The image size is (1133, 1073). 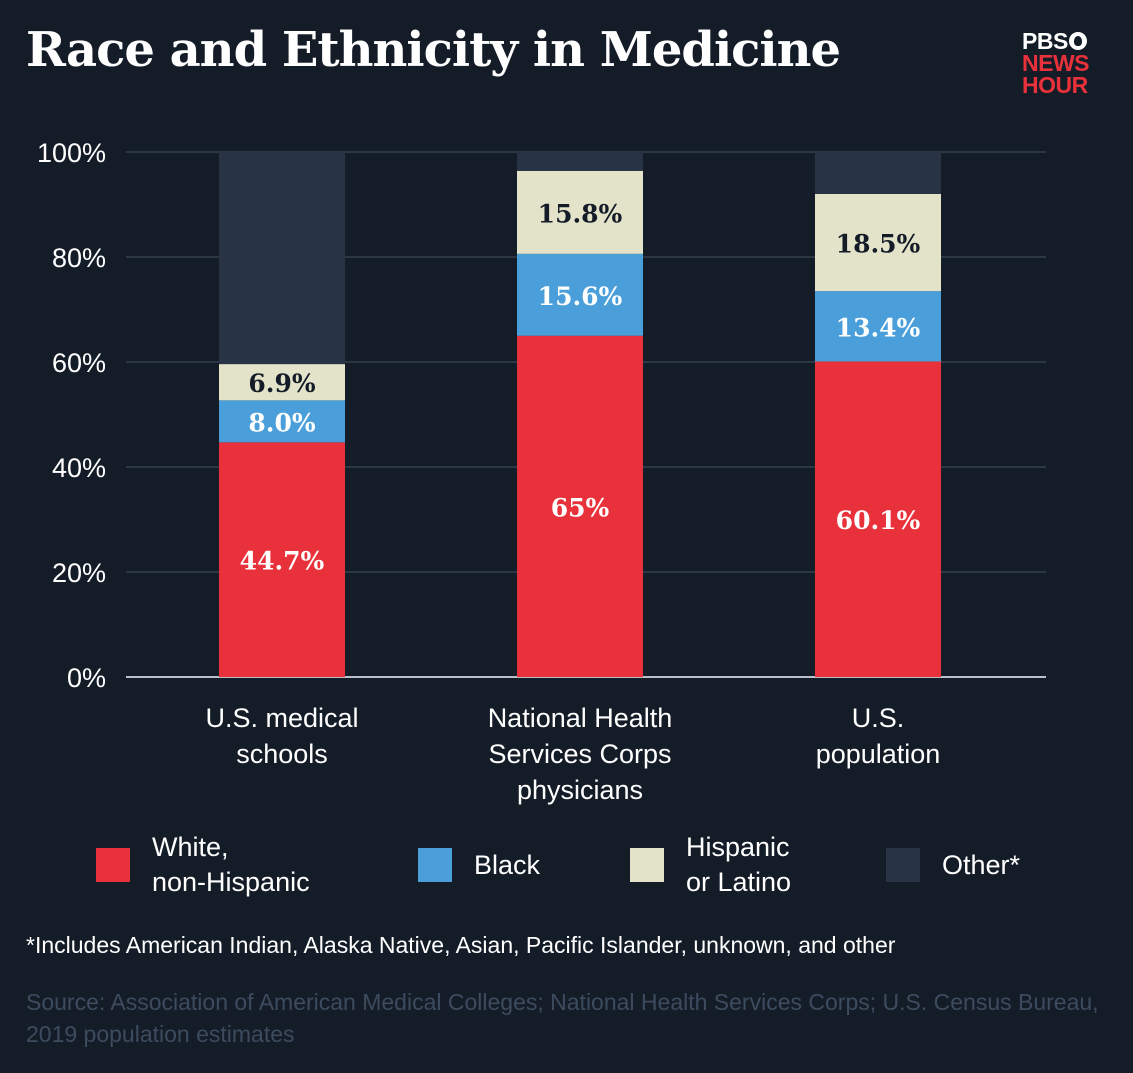 I want to click on y-tick-label: 0%, so click(x=86, y=678).